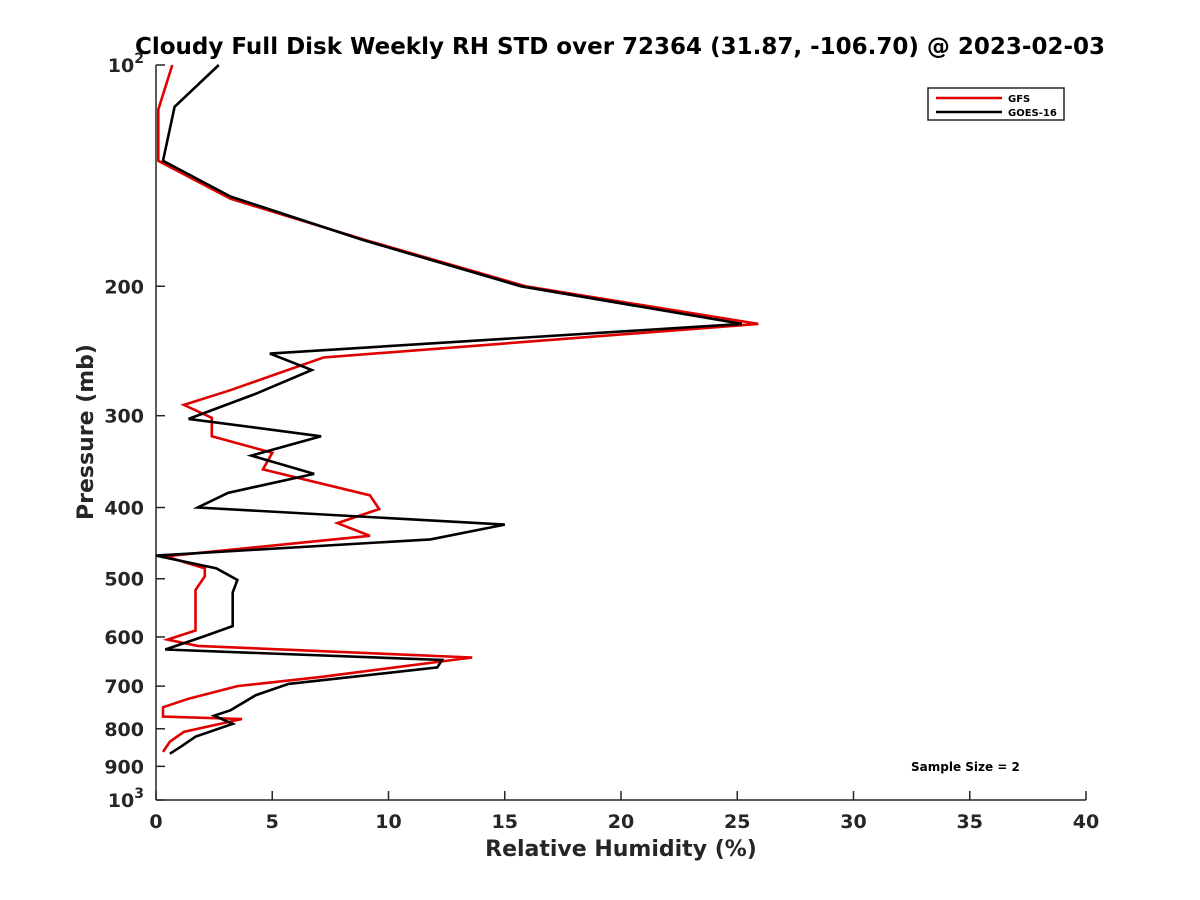 This screenshot has height=900, width=1200. I want to click on x-tick-label: 20, so click(621, 822).